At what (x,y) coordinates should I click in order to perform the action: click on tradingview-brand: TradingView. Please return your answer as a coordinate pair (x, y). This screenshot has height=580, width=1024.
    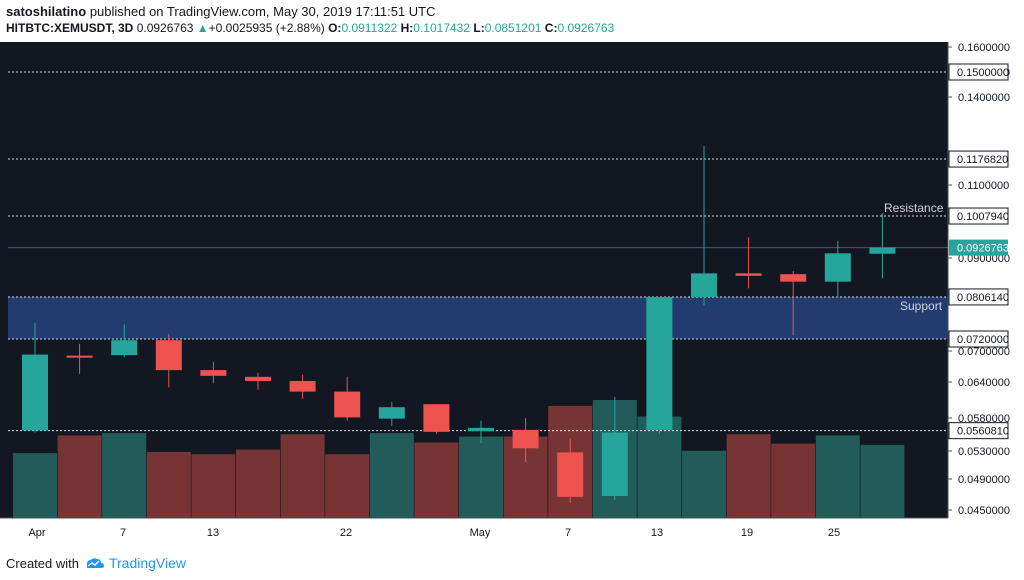
    Looking at the image, I should click on (147, 563).